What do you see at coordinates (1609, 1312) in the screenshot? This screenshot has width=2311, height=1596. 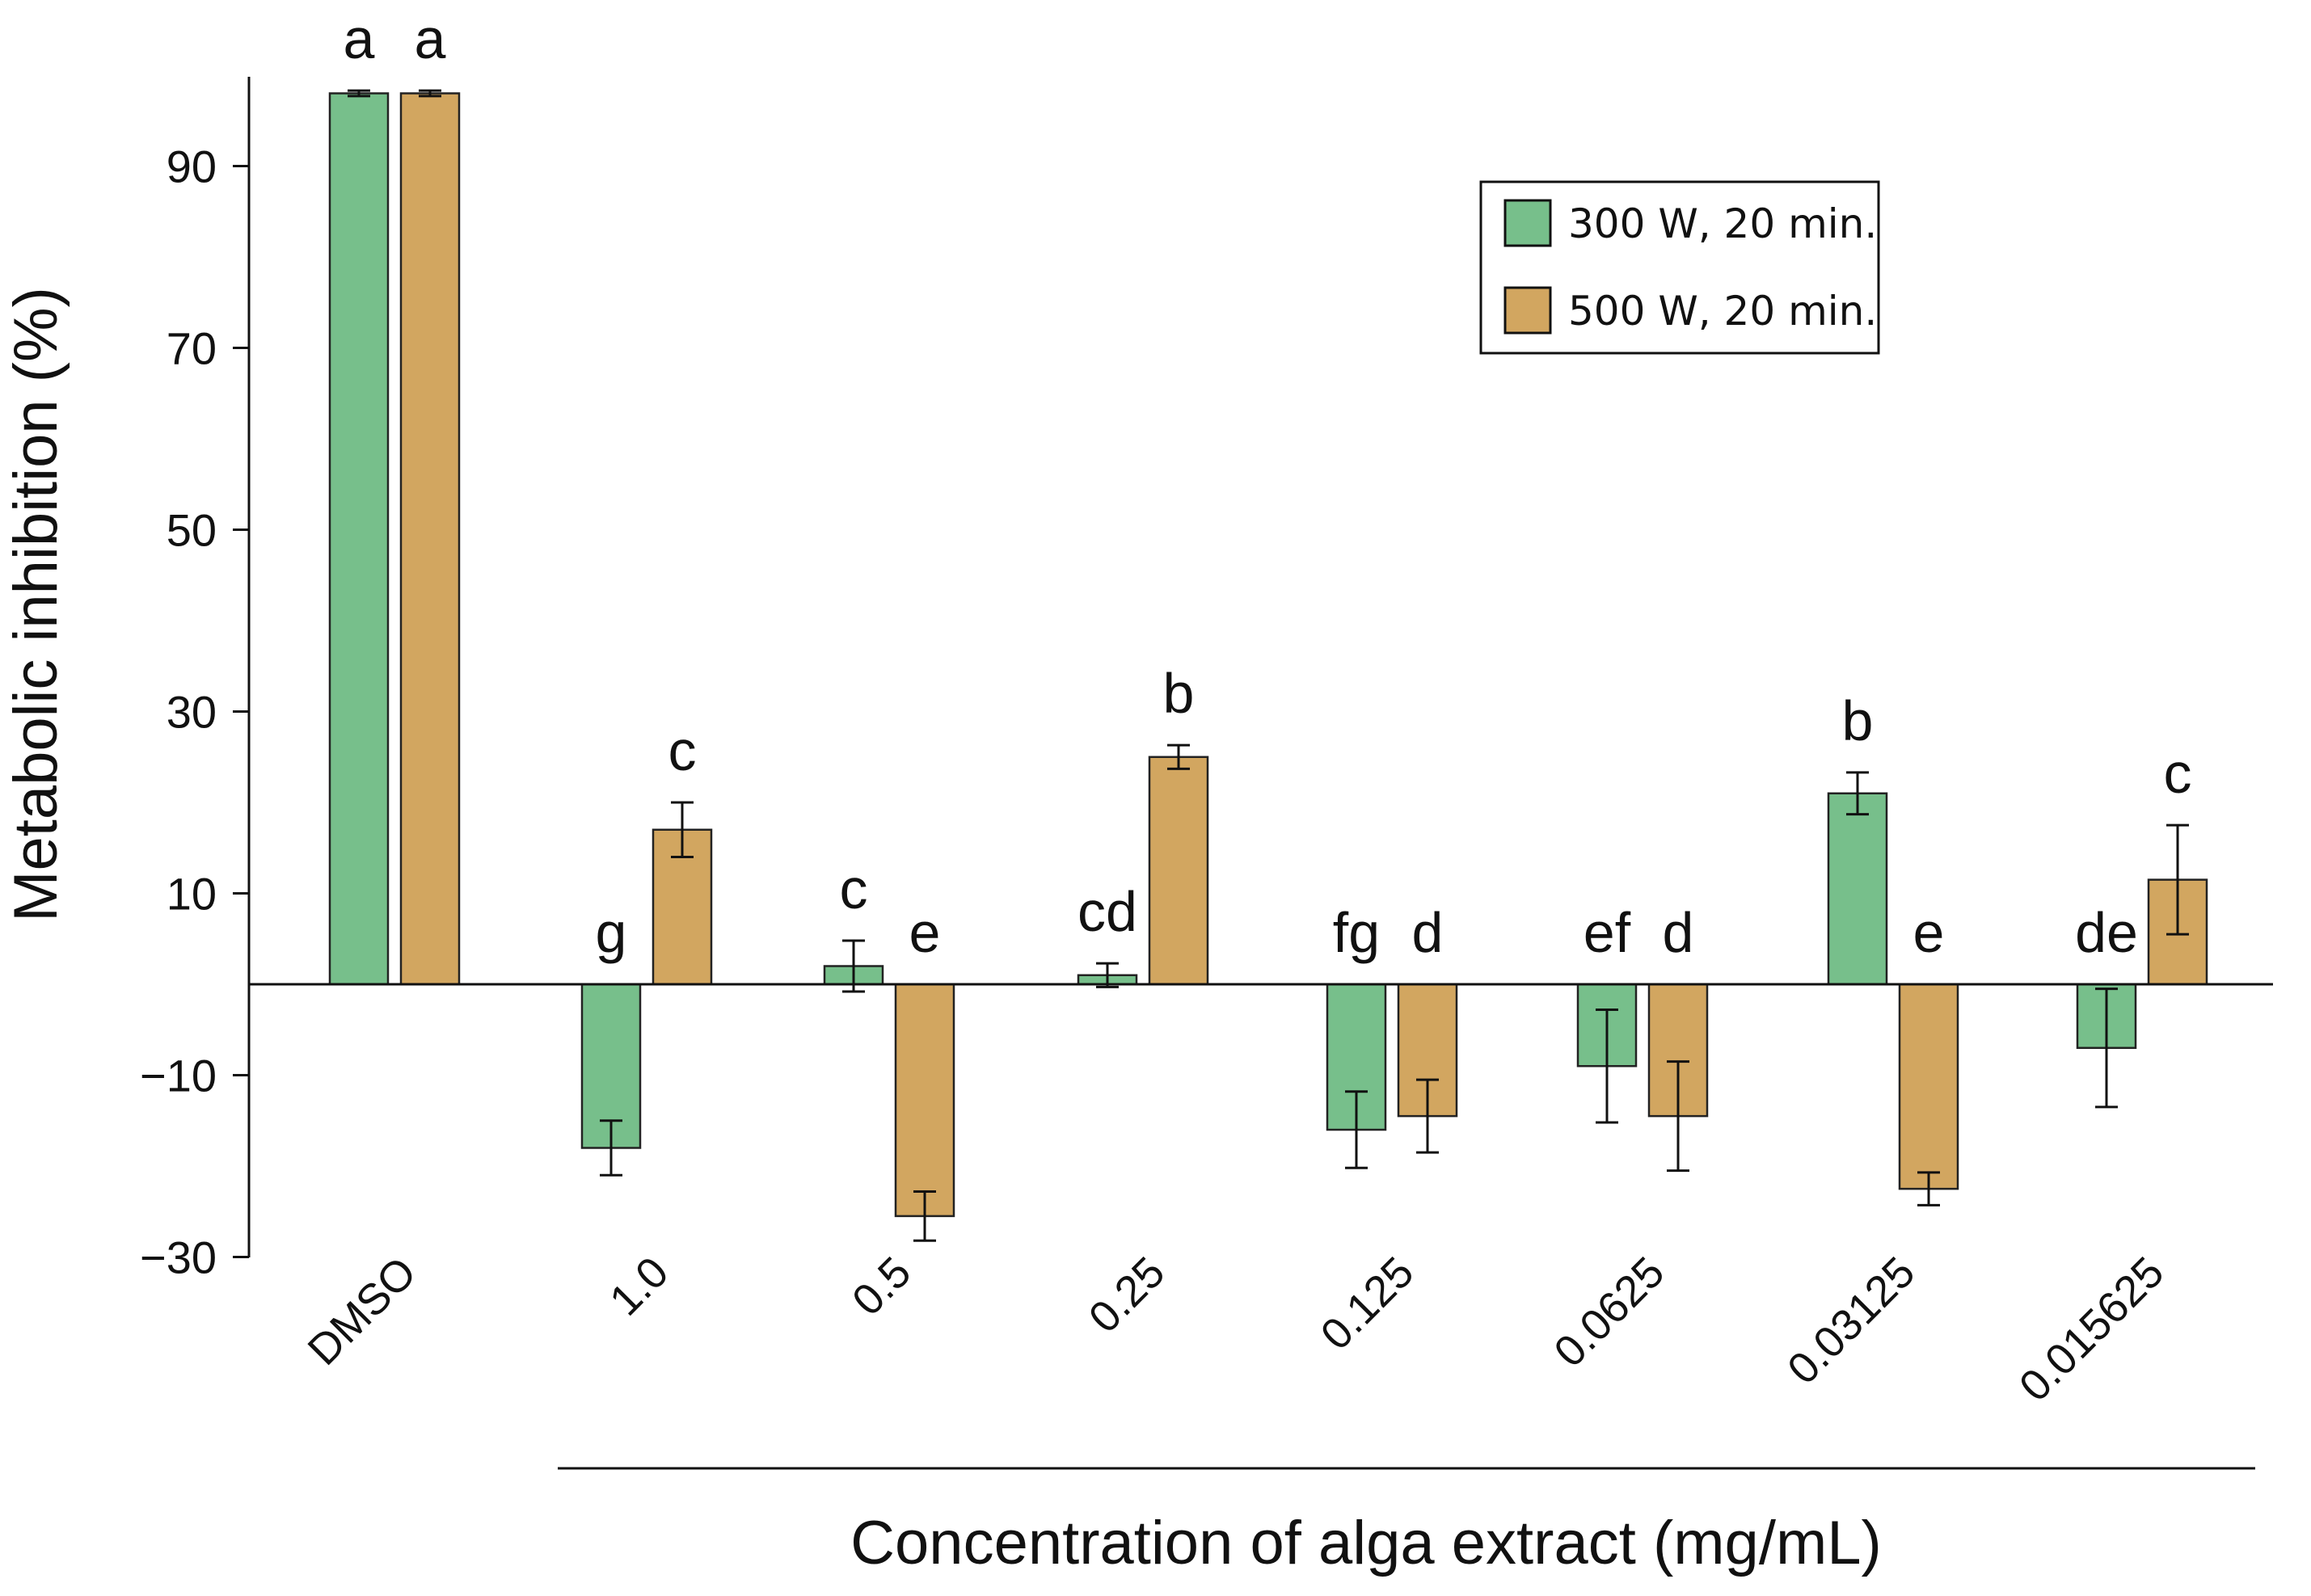 I see `x-tick-label: 0.0625` at bounding box center [1609, 1312].